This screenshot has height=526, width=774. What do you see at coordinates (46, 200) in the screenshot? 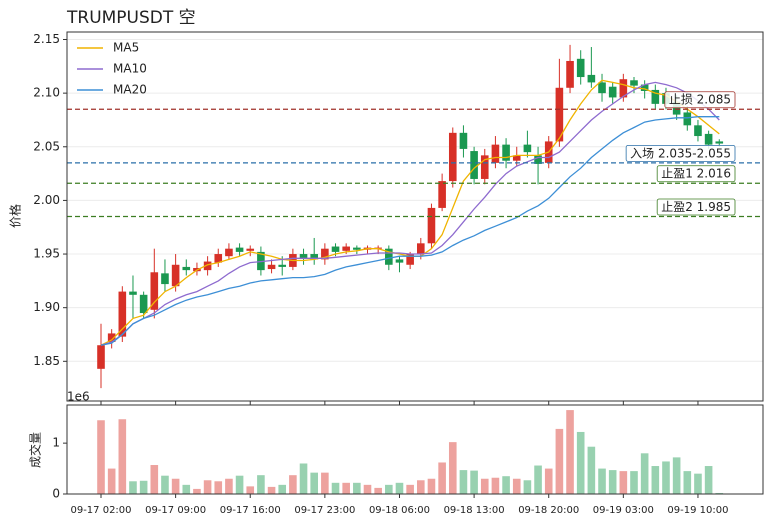
I see `y-tick-label: 2.00` at bounding box center [46, 200].